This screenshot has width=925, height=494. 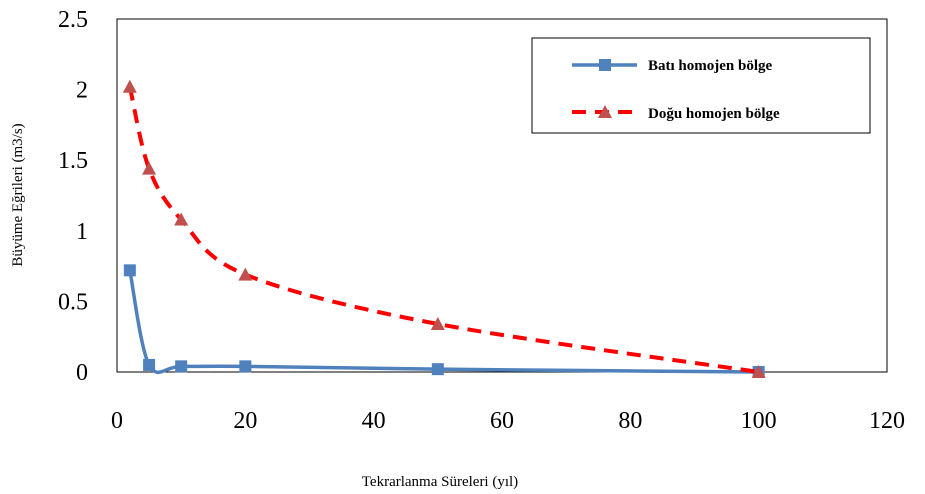 I want to click on x-axis-title: Tekrarlanma Süreleri (yıl), so click(x=440, y=482).